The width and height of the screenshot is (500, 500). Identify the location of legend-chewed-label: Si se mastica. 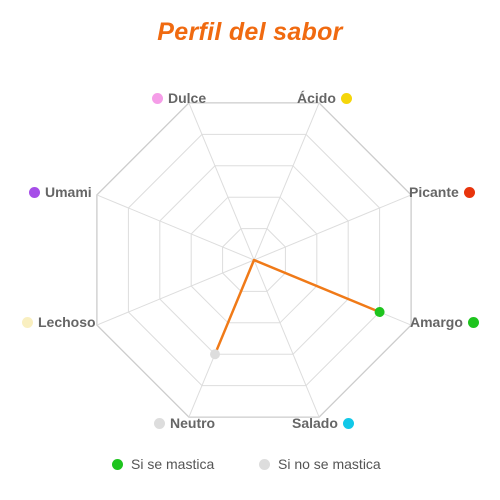
(173, 464).